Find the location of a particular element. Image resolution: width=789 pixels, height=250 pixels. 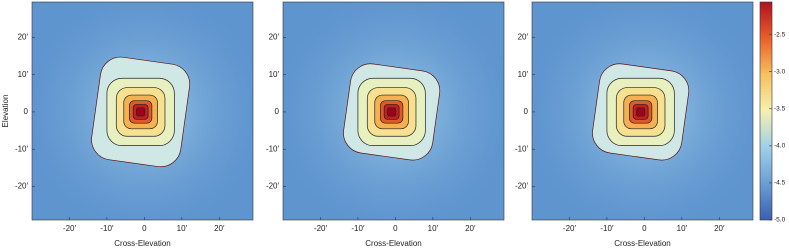

colorbar-tick-label: -2.5 is located at coordinates (780, 34).